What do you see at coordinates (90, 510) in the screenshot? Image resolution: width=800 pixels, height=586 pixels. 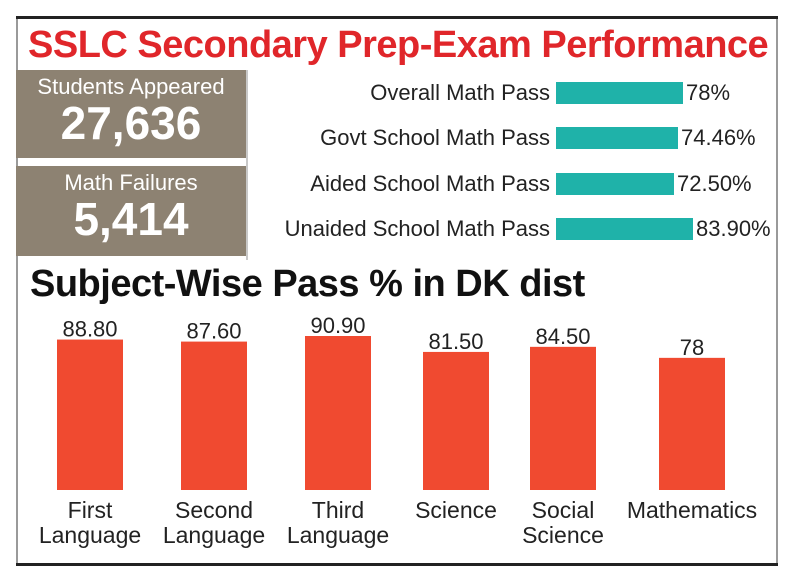 I see `tick-label-first-language-1: First` at bounding box center [90, 510].